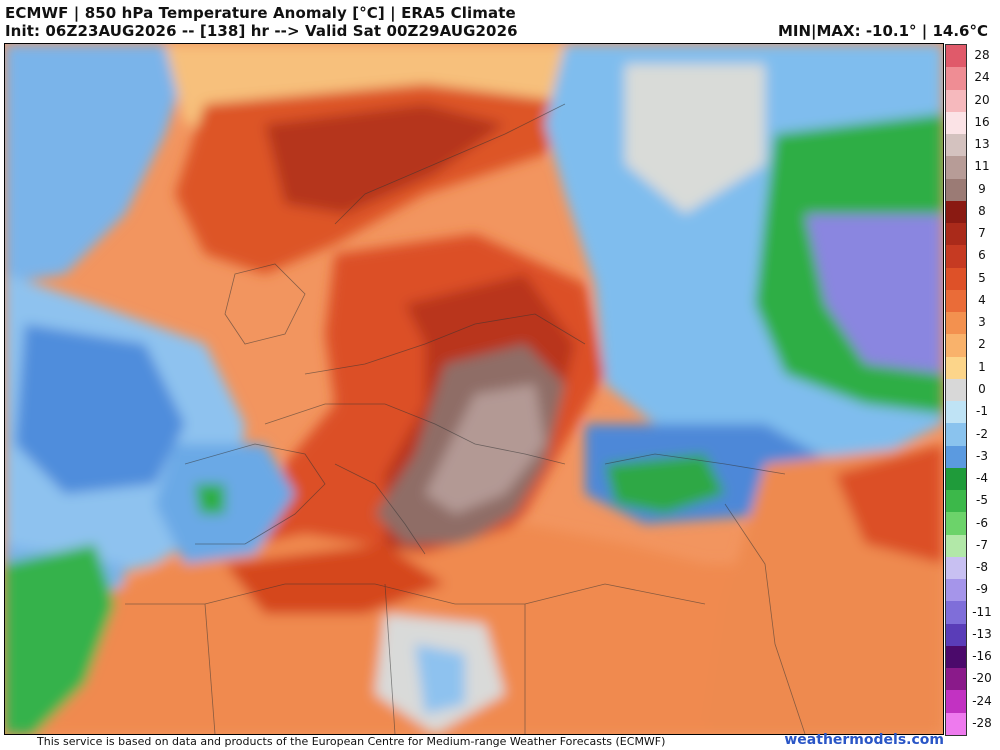  I want to click on colorbar-label: -3, so click(982, 455).